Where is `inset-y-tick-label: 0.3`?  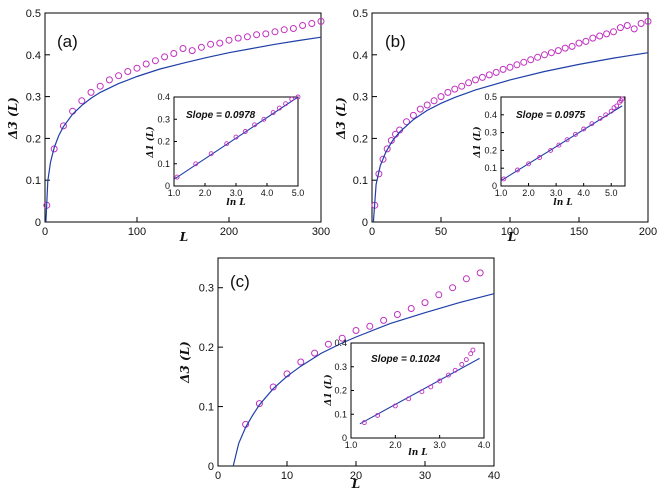
inset-y-tick-label: 0.3 is located at coordinates (163, 119).